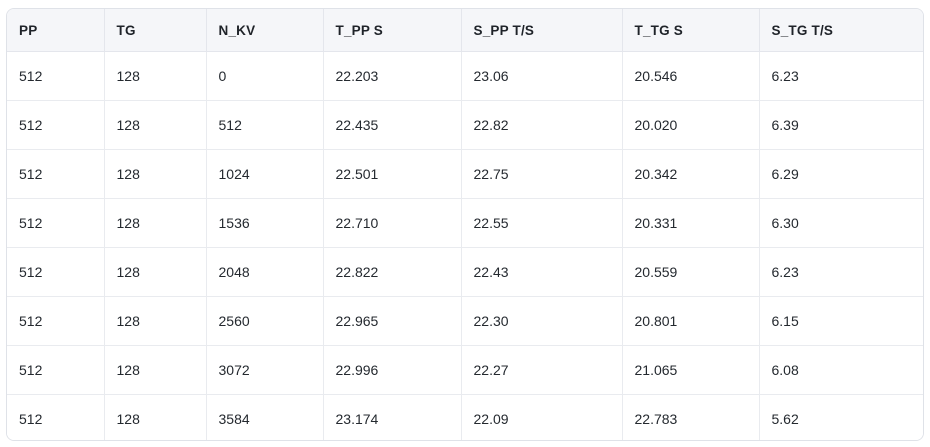  What do you see at coordinates (392, 417) in the screenshot?
I see `table-cell: 23.174` at bounding box center [392, 417].